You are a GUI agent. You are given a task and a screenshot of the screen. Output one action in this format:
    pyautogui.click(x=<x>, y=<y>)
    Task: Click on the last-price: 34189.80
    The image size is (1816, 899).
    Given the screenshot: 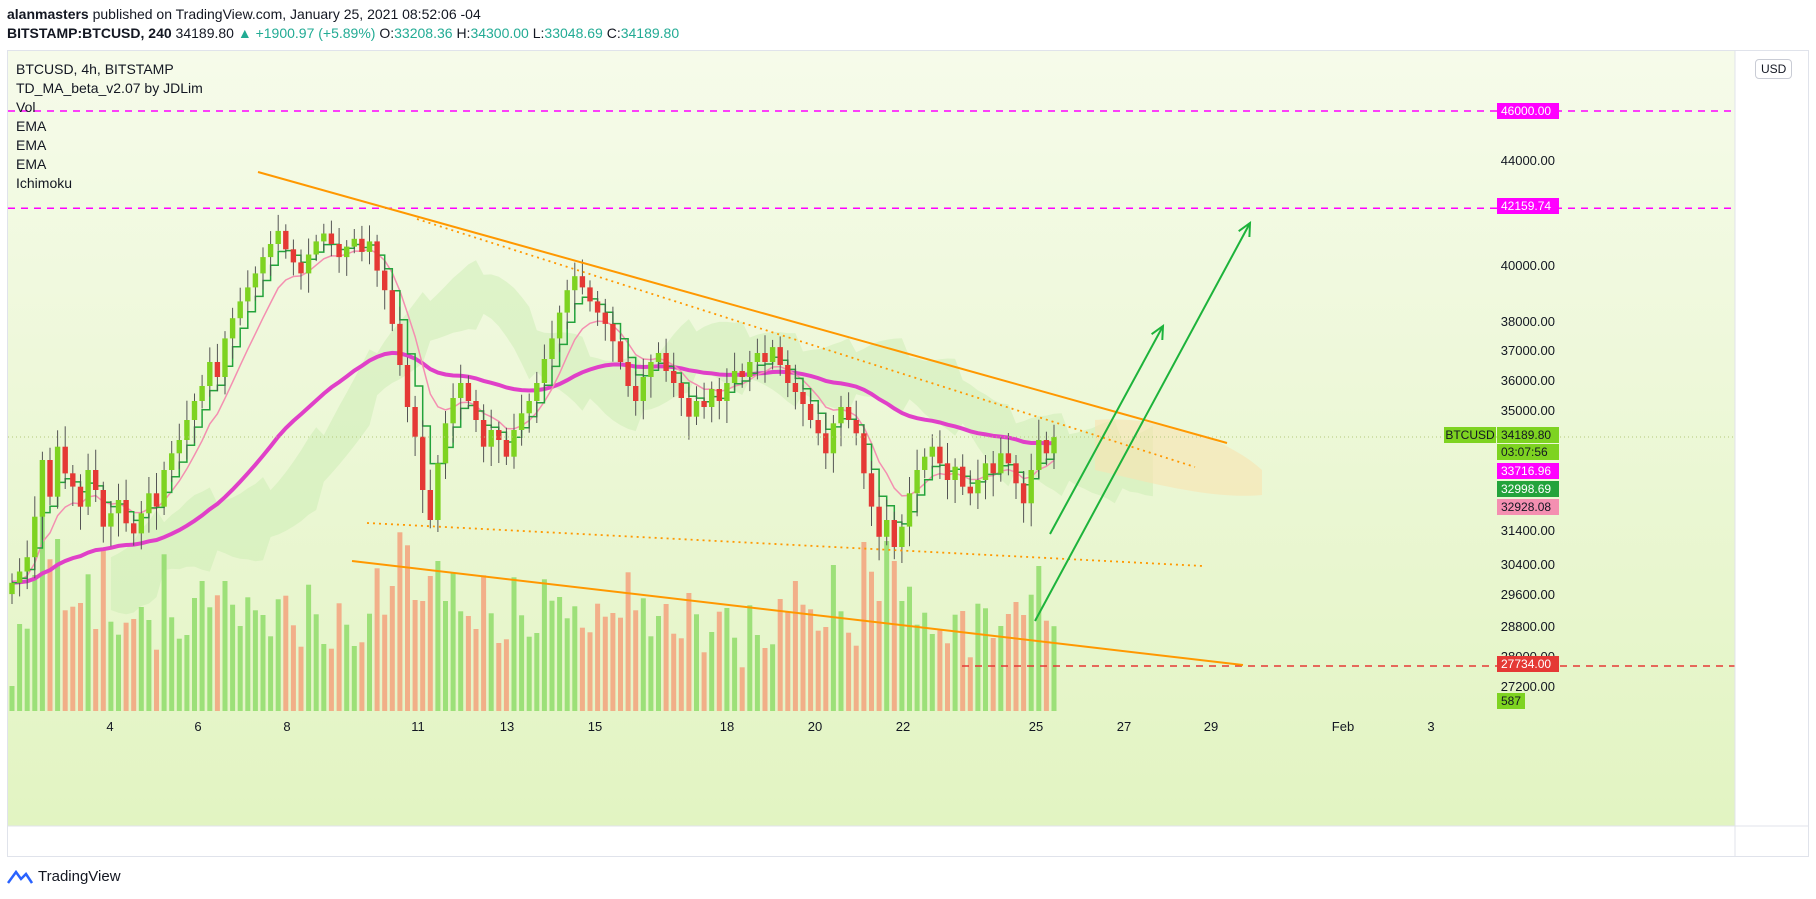 What is the action you would take?
    pyautogui.click(x=204, y=33)
    